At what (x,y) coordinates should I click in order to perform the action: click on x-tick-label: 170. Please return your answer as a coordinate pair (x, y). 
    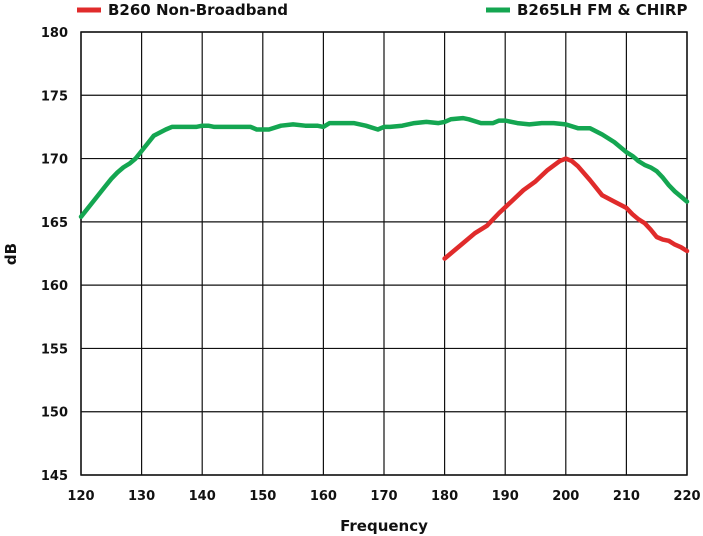
    Looking at the image, I should click on (383, 496).